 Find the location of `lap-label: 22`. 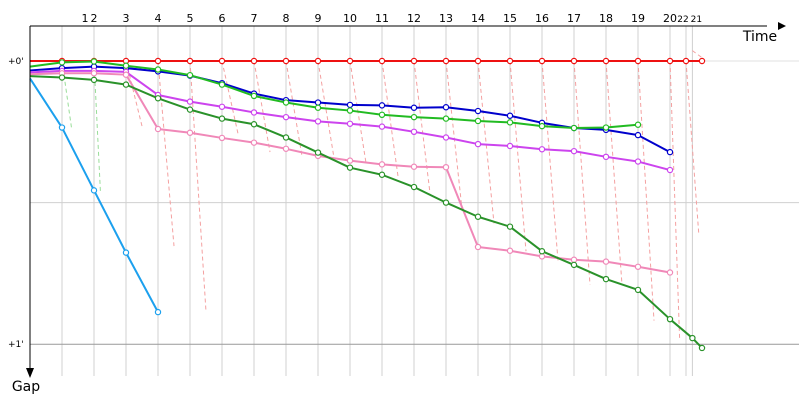

lap-label: 22 is located at coordinates (682, 20).